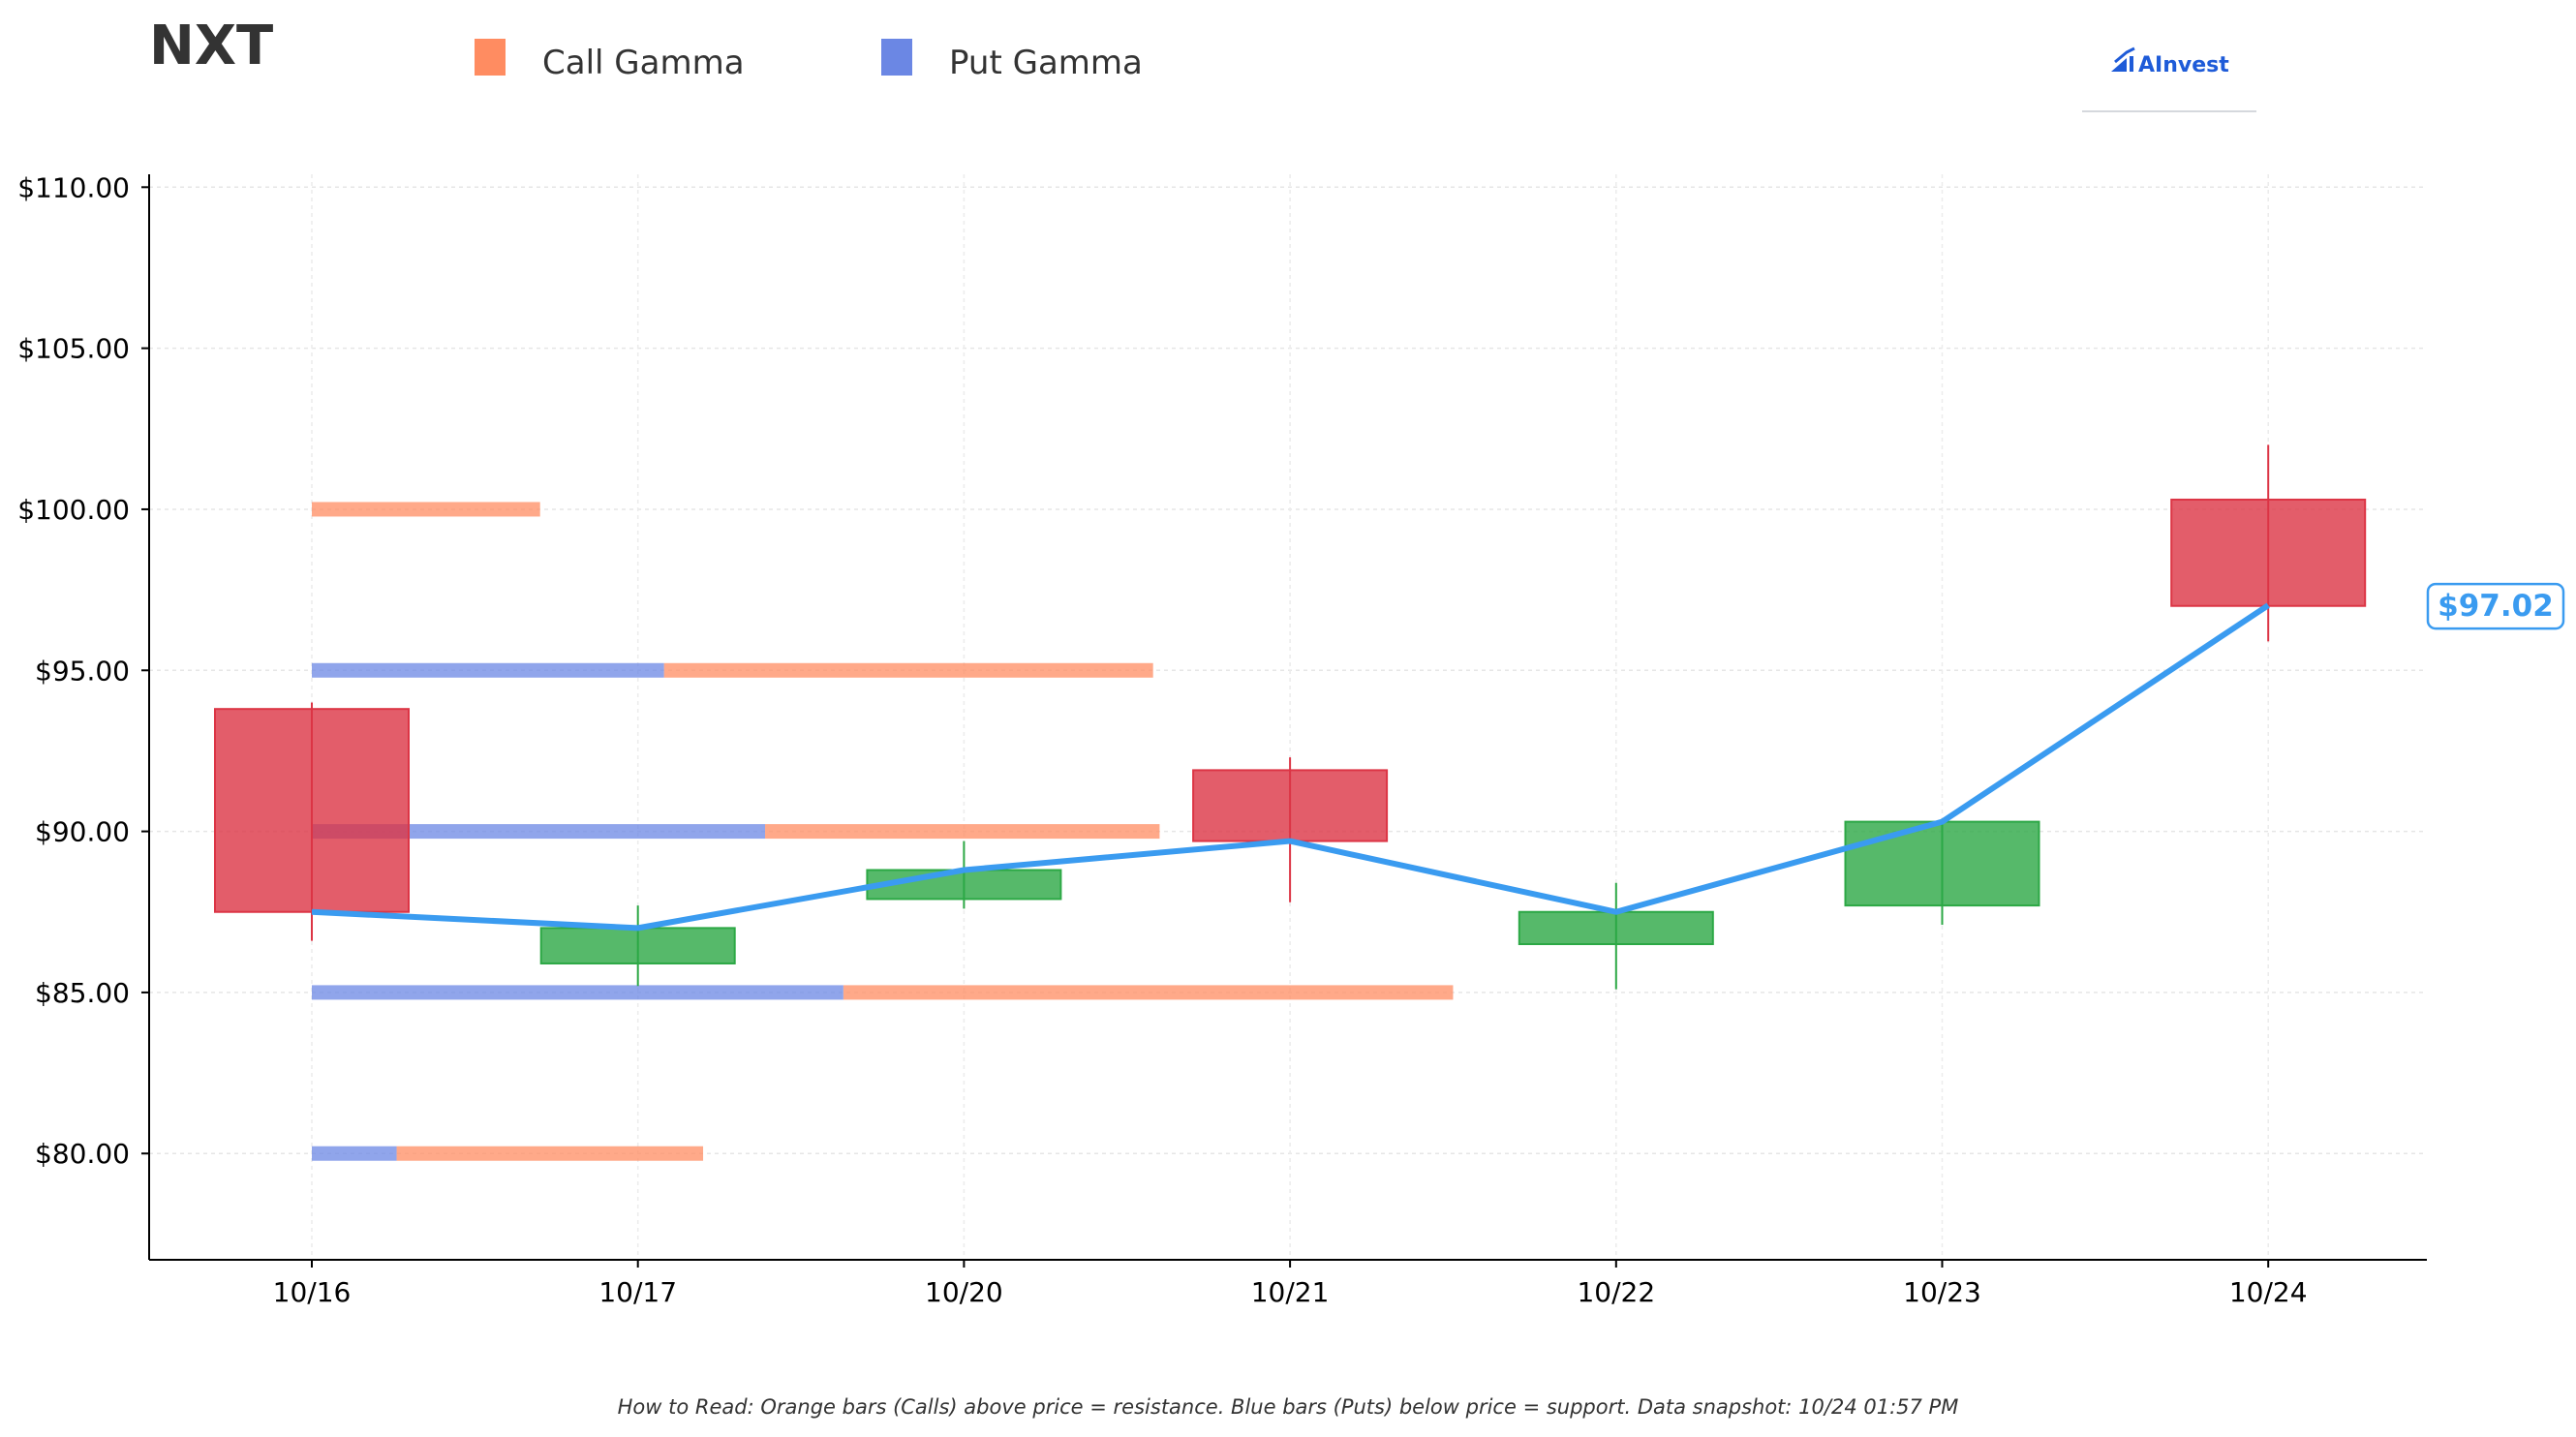 The height and width of the screenshot is (1437, 2576). Describe the element at coordinates (312, 1292) in the screenshot. I see `x-tick-label: 10/16` at that location.